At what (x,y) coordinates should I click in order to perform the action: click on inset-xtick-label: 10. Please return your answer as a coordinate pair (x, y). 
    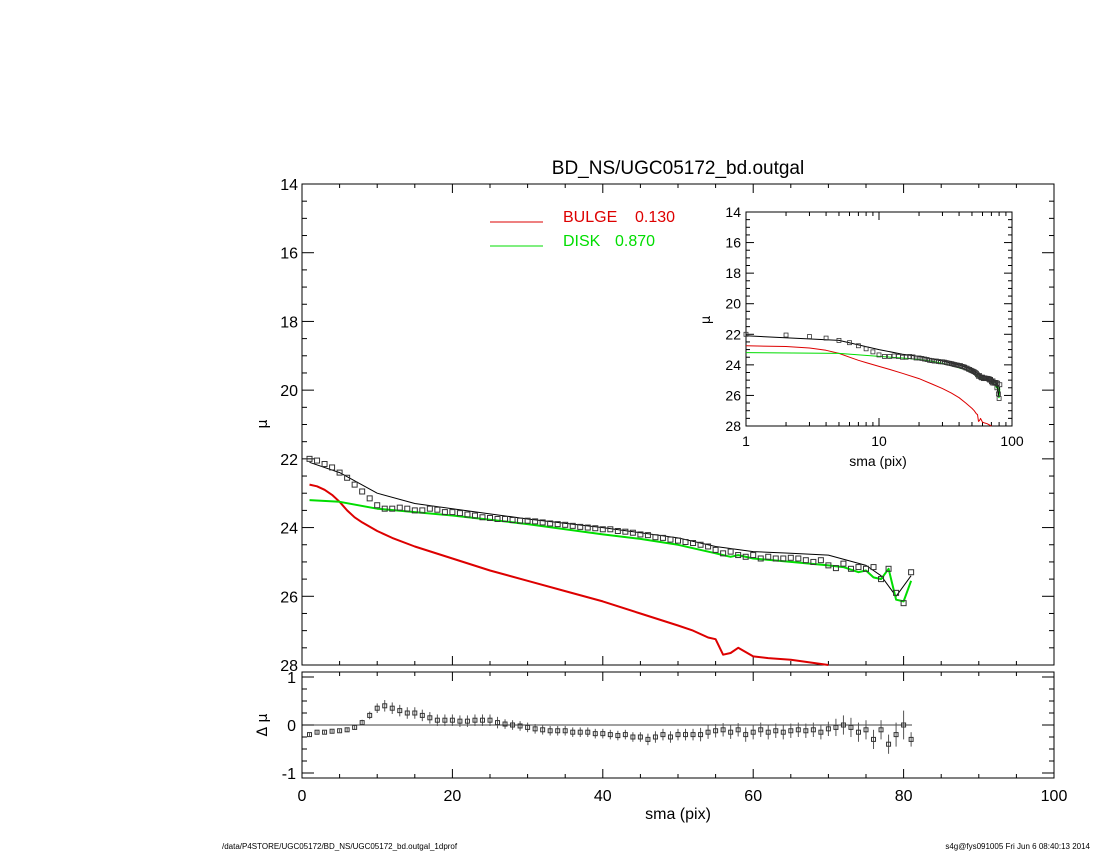
    Looking at the image, I should click on (879, 441).